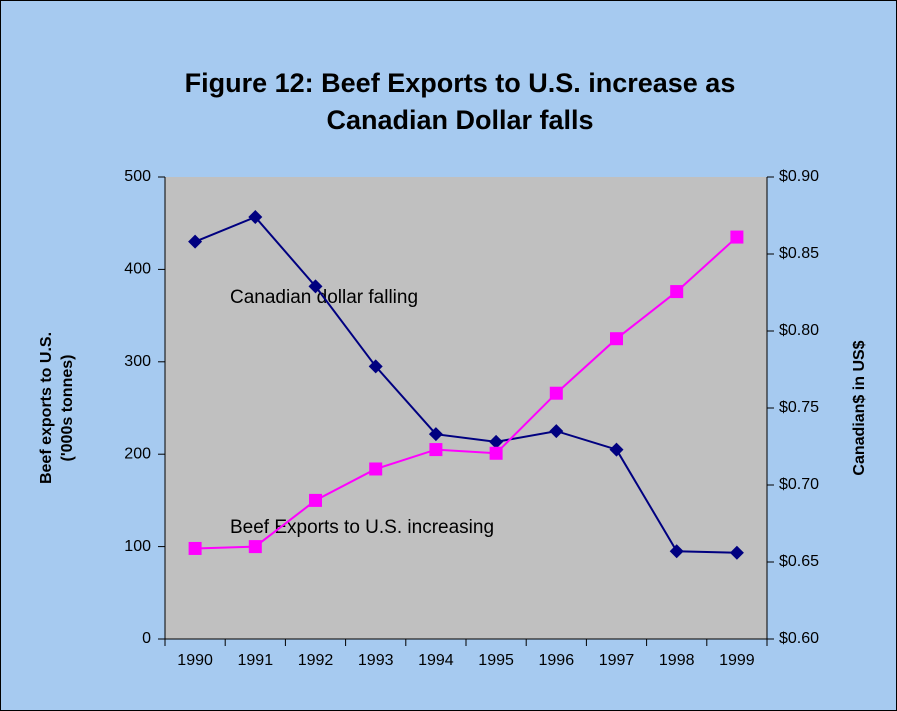 This screenshot has height=711, width=897. I want to click on x-tick-label: 1997, so click(617, 660).